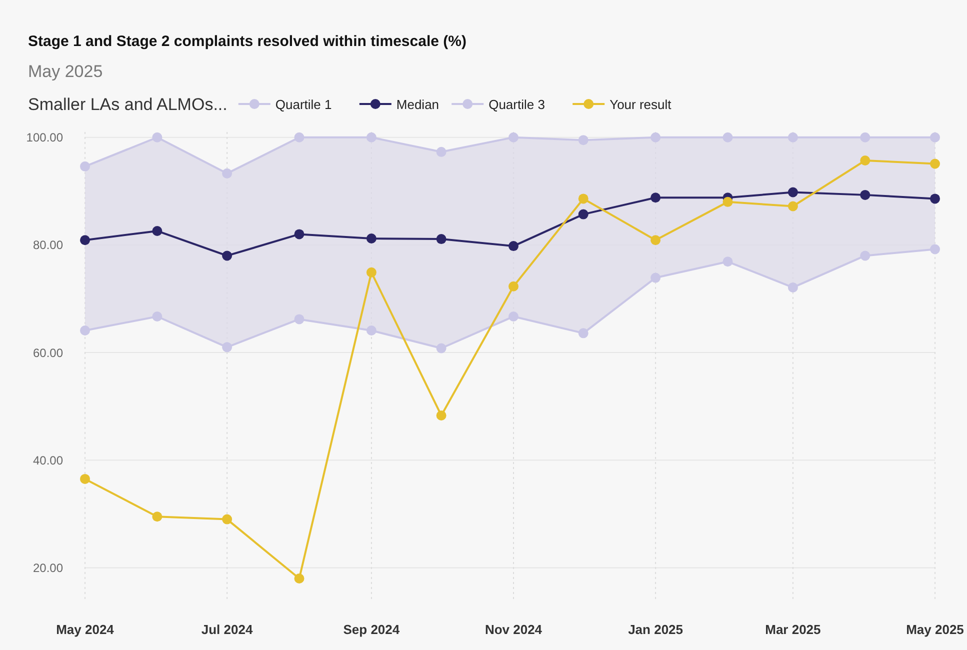 Image resolution: width=967 pixels, height=650 pixels. Describe the element at coordinates (227, 629) in the screenshot. I see `x-tick-label: Jul 2024` at that location.